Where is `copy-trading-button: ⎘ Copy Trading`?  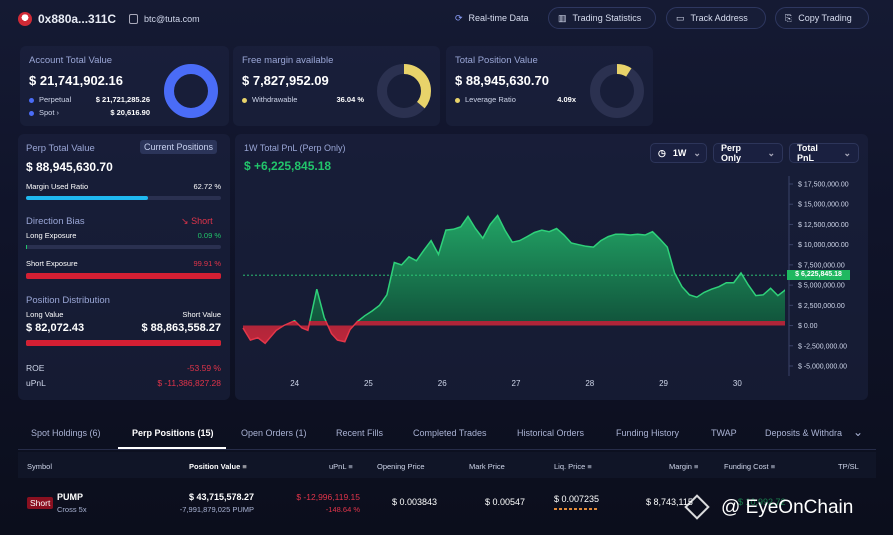
copy-trading-button: ⎘ Copy Trading is located at coordinates (822, 18).